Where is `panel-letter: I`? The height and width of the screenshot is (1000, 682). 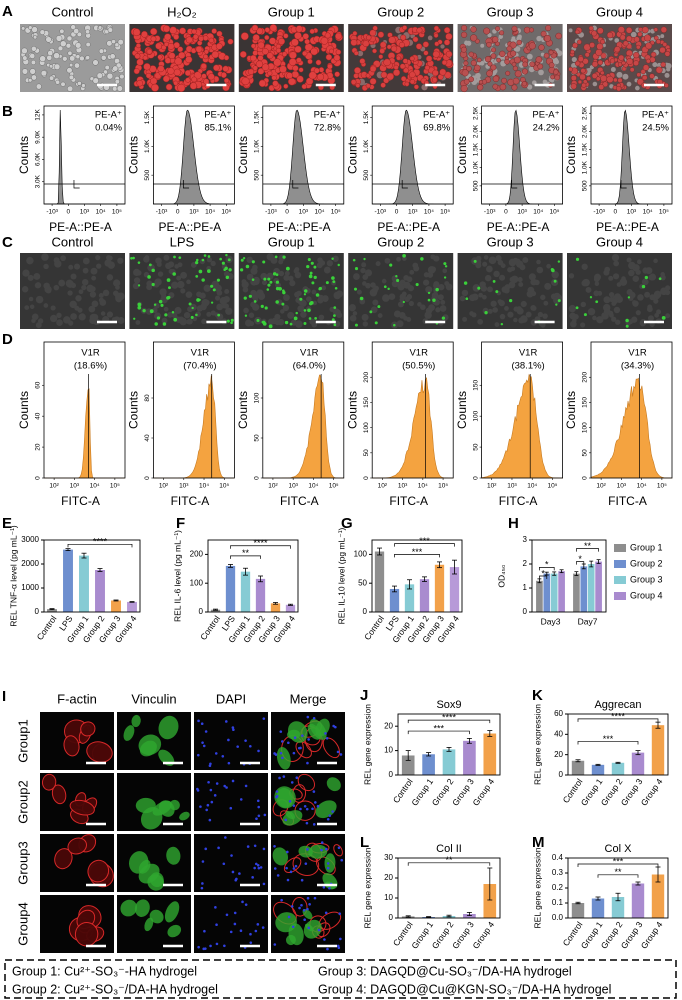
panel-letter: I is located at coordinates (4, 696).